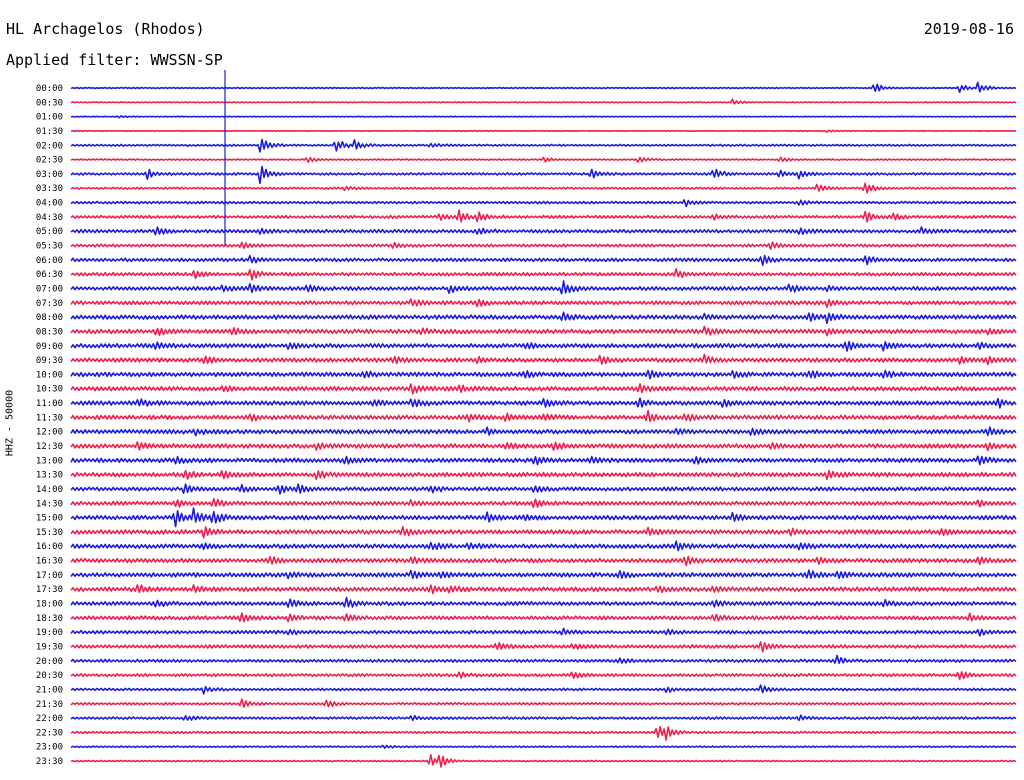  I want to click on trace-2000, so click(543, 659).